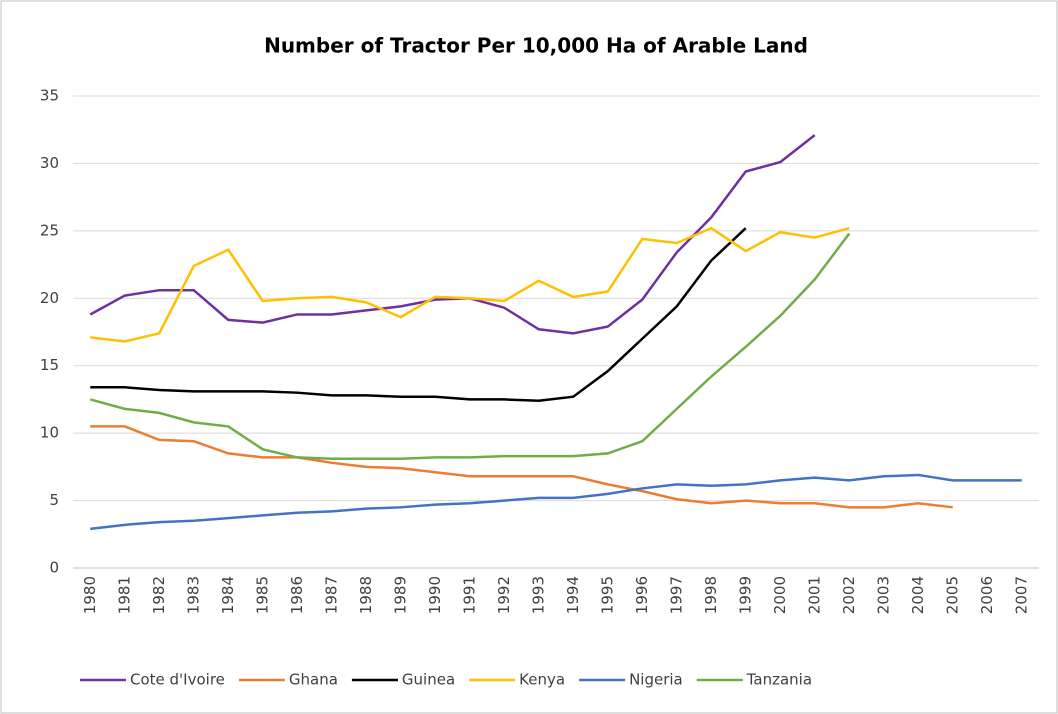 The width and height of the screenshot is (1058, 714). What do you see at coordinates (366, 595) in the screenshot?
I see `x-tick-label: 1988` at bounding box center [366, 595].